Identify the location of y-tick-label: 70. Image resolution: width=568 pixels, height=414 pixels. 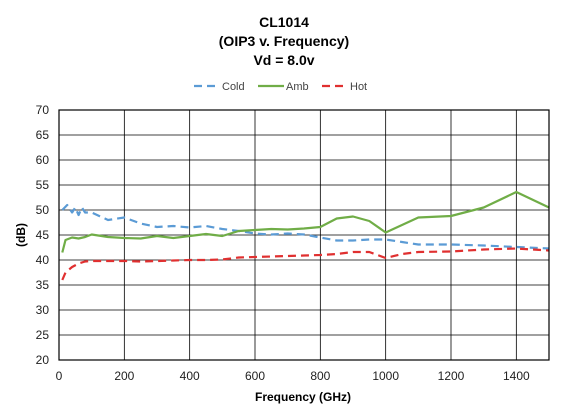
(43, 110).